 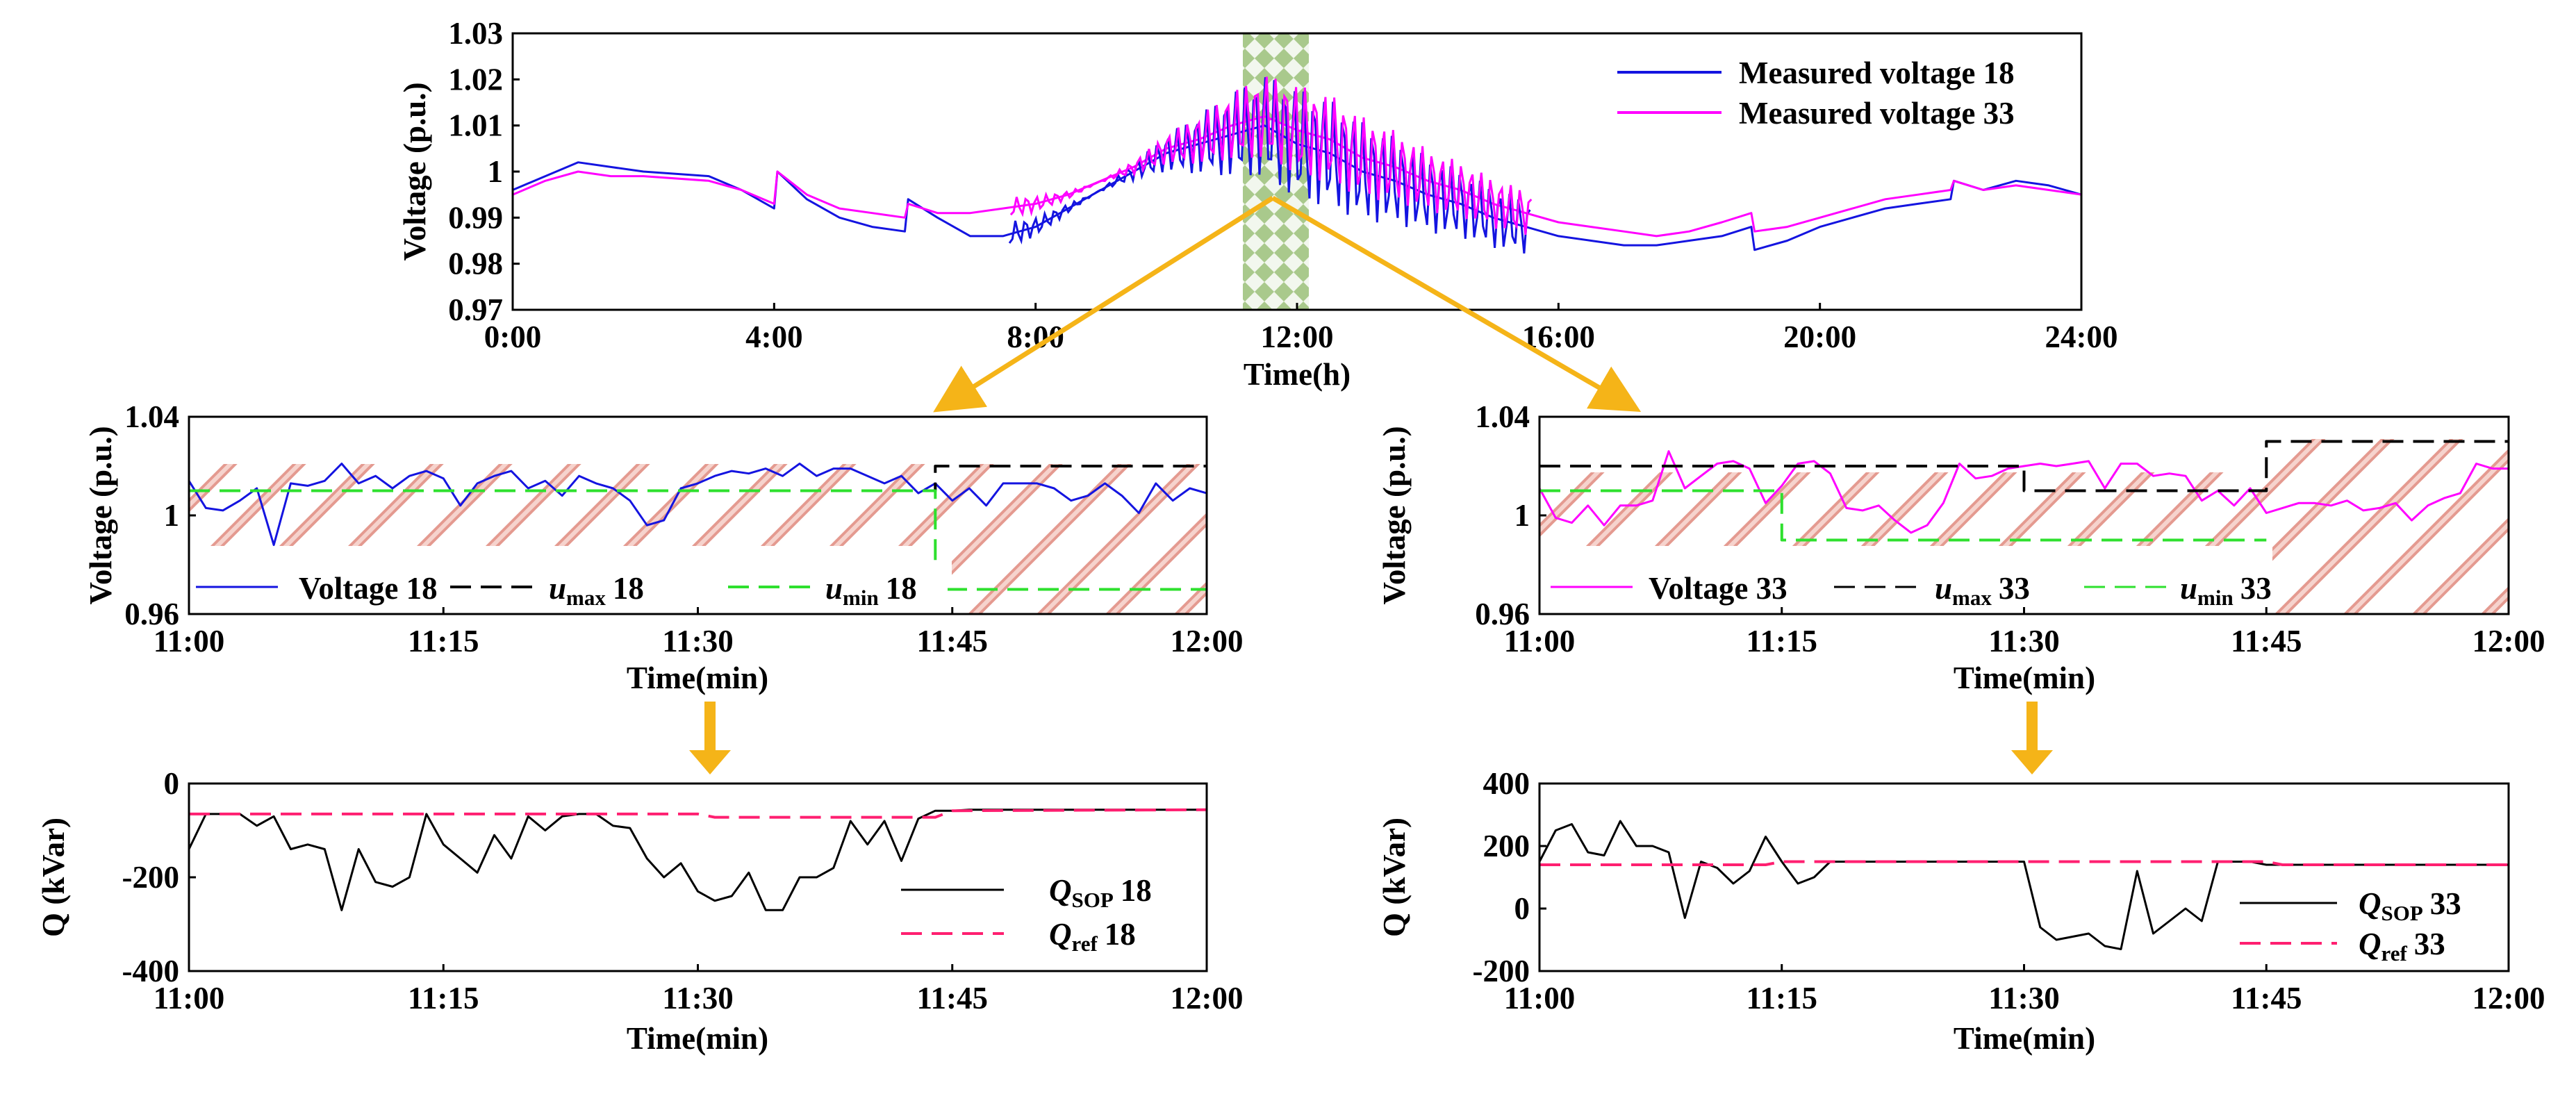 What do you see at coordinates (475, 33) in the screenshot?
I see `top-ytick-label: 1.03` at bounding box center [475, 33].